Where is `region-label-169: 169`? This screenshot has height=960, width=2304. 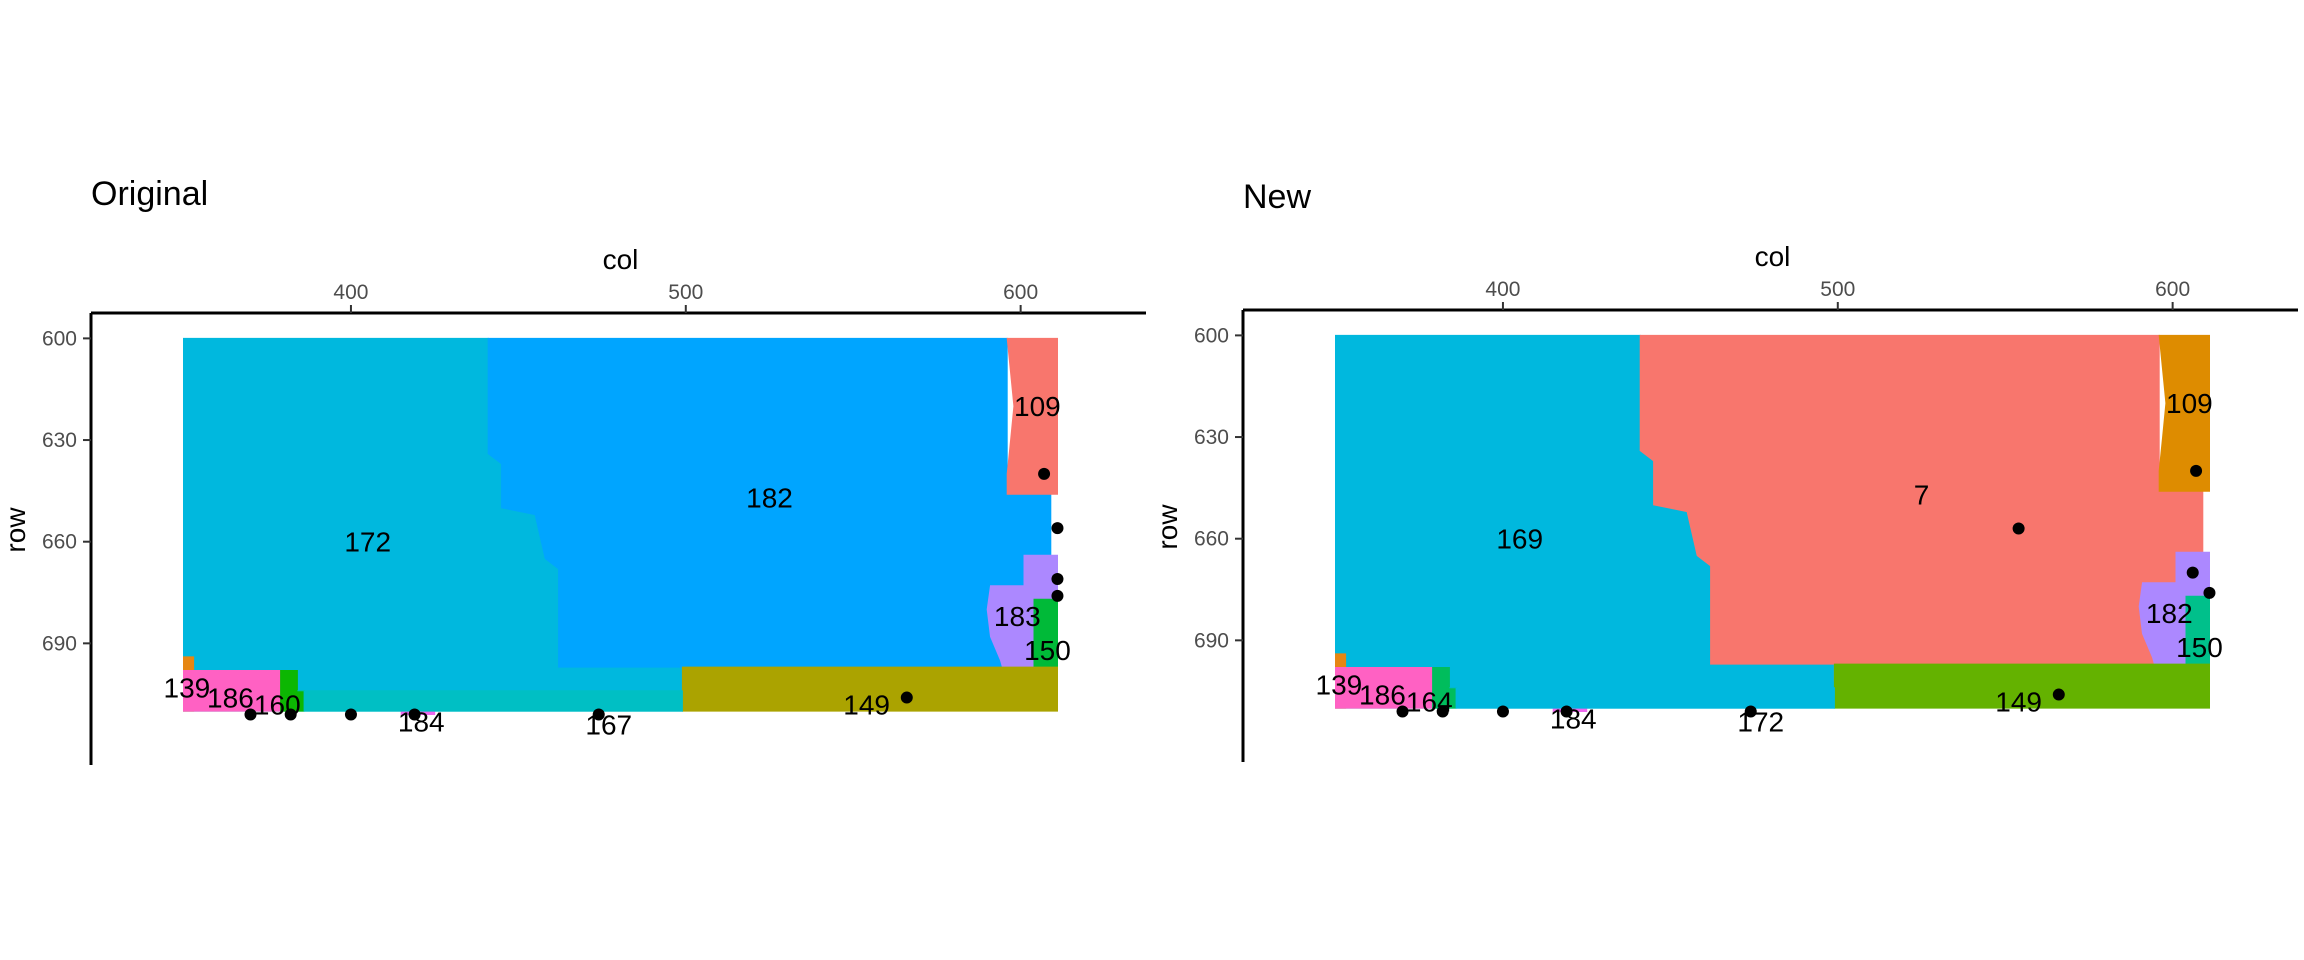
region-label-169: 169 is located at coordinates (1519, 539).